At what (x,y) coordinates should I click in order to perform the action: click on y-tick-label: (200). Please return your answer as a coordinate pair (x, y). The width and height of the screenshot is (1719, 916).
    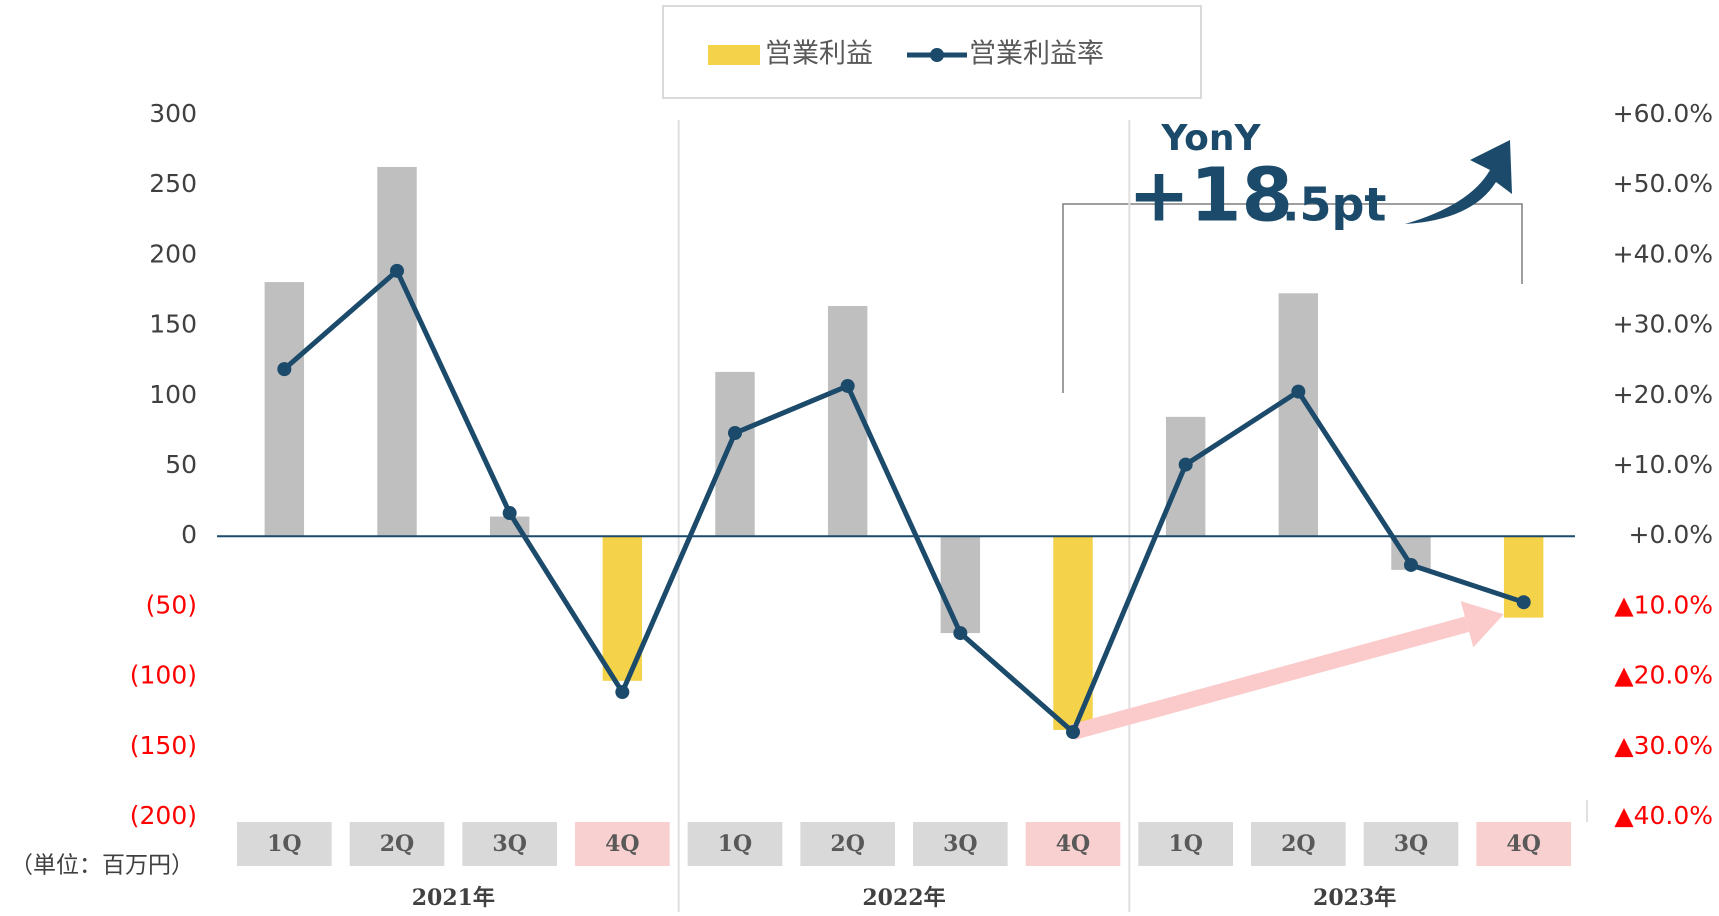
    Looking at the image, I should click on (163, 815).